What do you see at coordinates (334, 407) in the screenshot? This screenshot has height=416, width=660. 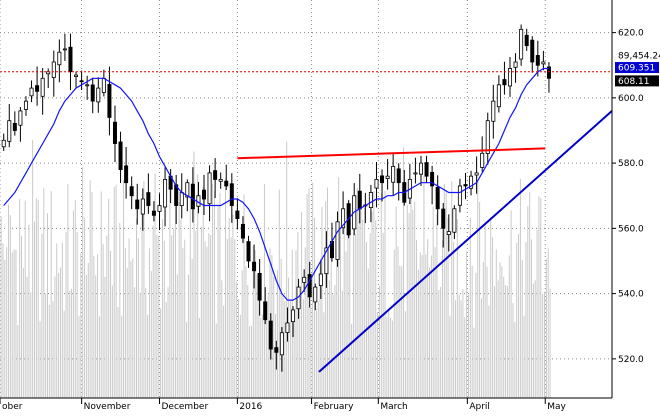 I see `x-tick-label: February` at bounding box center [334, 407].